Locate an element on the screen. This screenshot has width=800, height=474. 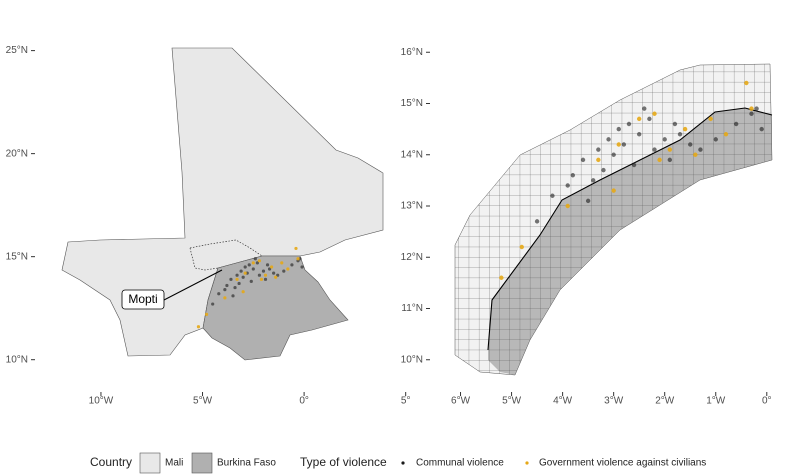
y-tick-label: 20°N is located at coordinates (17, 153).